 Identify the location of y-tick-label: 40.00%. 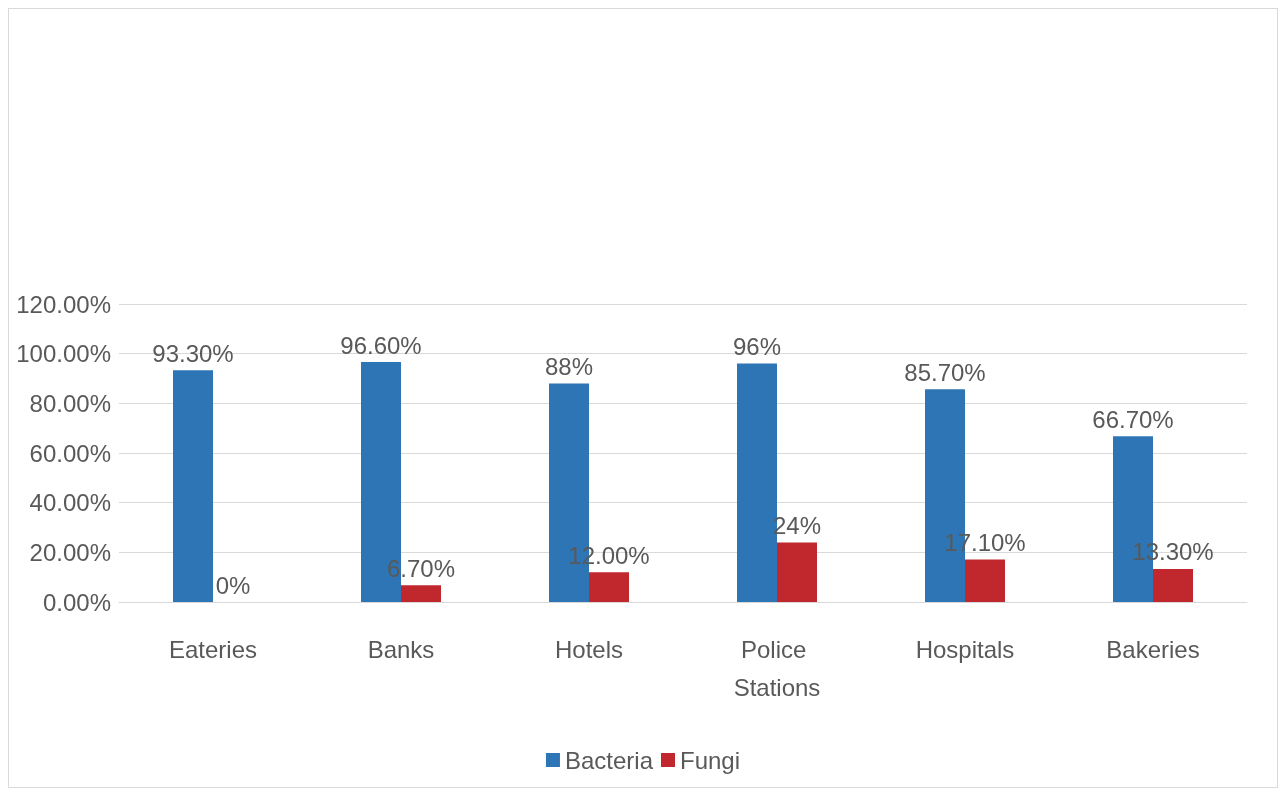
(70, 503).